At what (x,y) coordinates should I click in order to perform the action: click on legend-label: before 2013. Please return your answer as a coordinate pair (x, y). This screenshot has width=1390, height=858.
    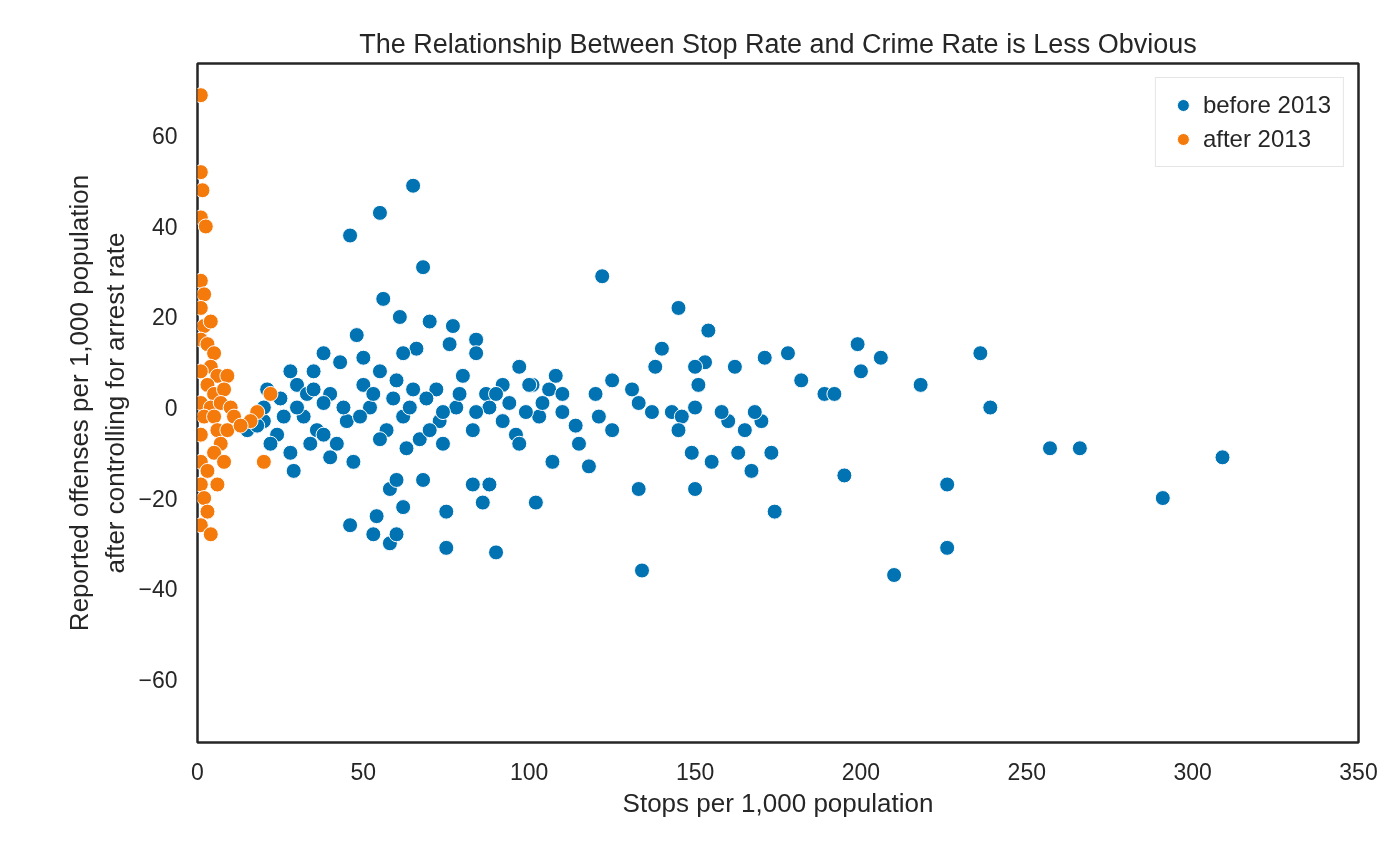
    Looking at the image, I should click on (1266, 105).